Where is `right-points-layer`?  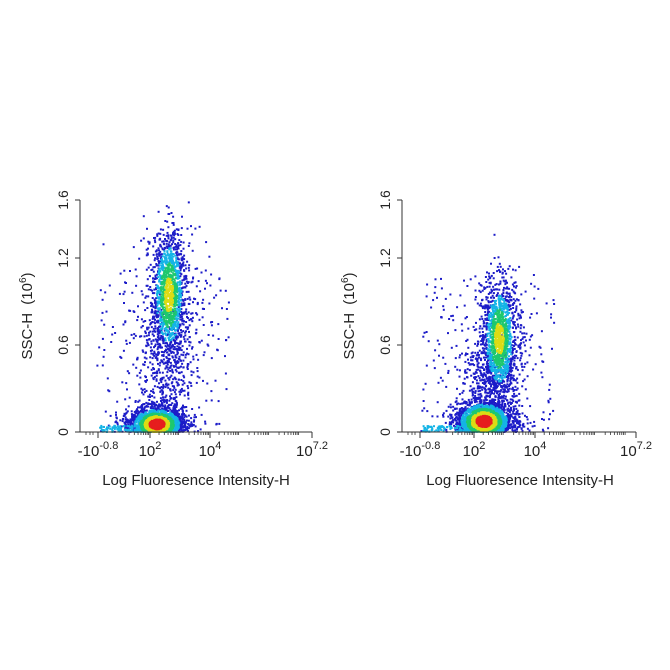 right-points-layer is located at coordinates (488, 333).